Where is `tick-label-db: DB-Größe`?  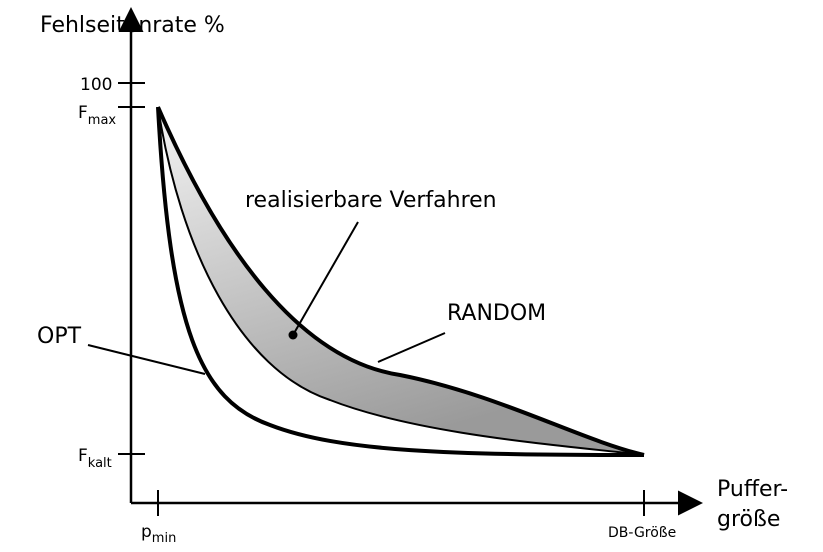
tick-label-db: DB-Größe is located at coordinates (642, 533).